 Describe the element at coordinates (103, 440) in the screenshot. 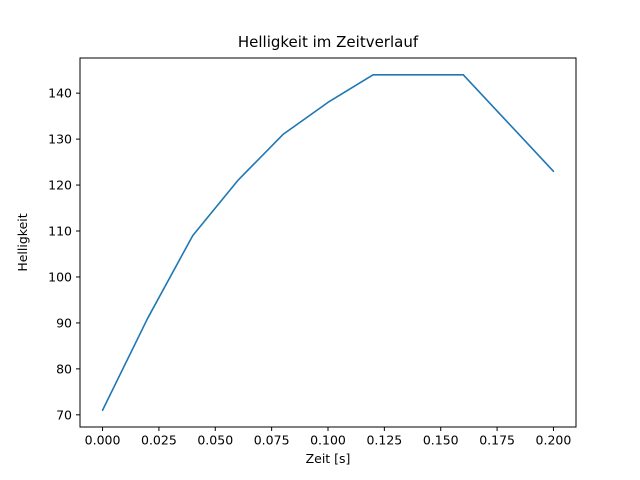

I see `x-tick-label: 0.000` at that location.